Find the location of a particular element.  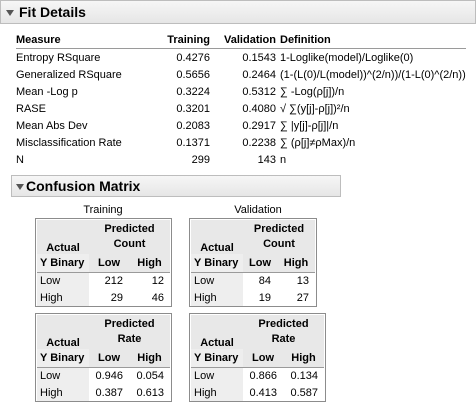

col-header-training: Training is located at coordinates (188, 39).